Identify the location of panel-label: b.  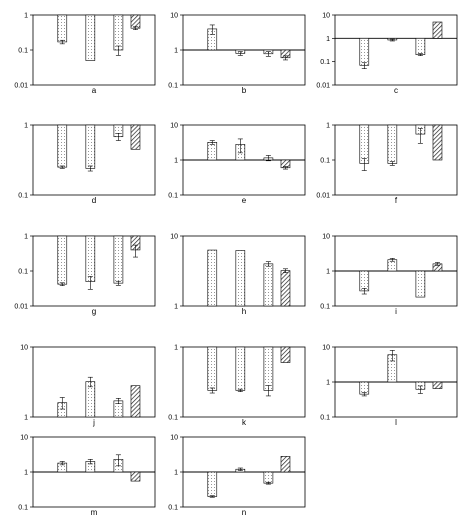
(244, 90).